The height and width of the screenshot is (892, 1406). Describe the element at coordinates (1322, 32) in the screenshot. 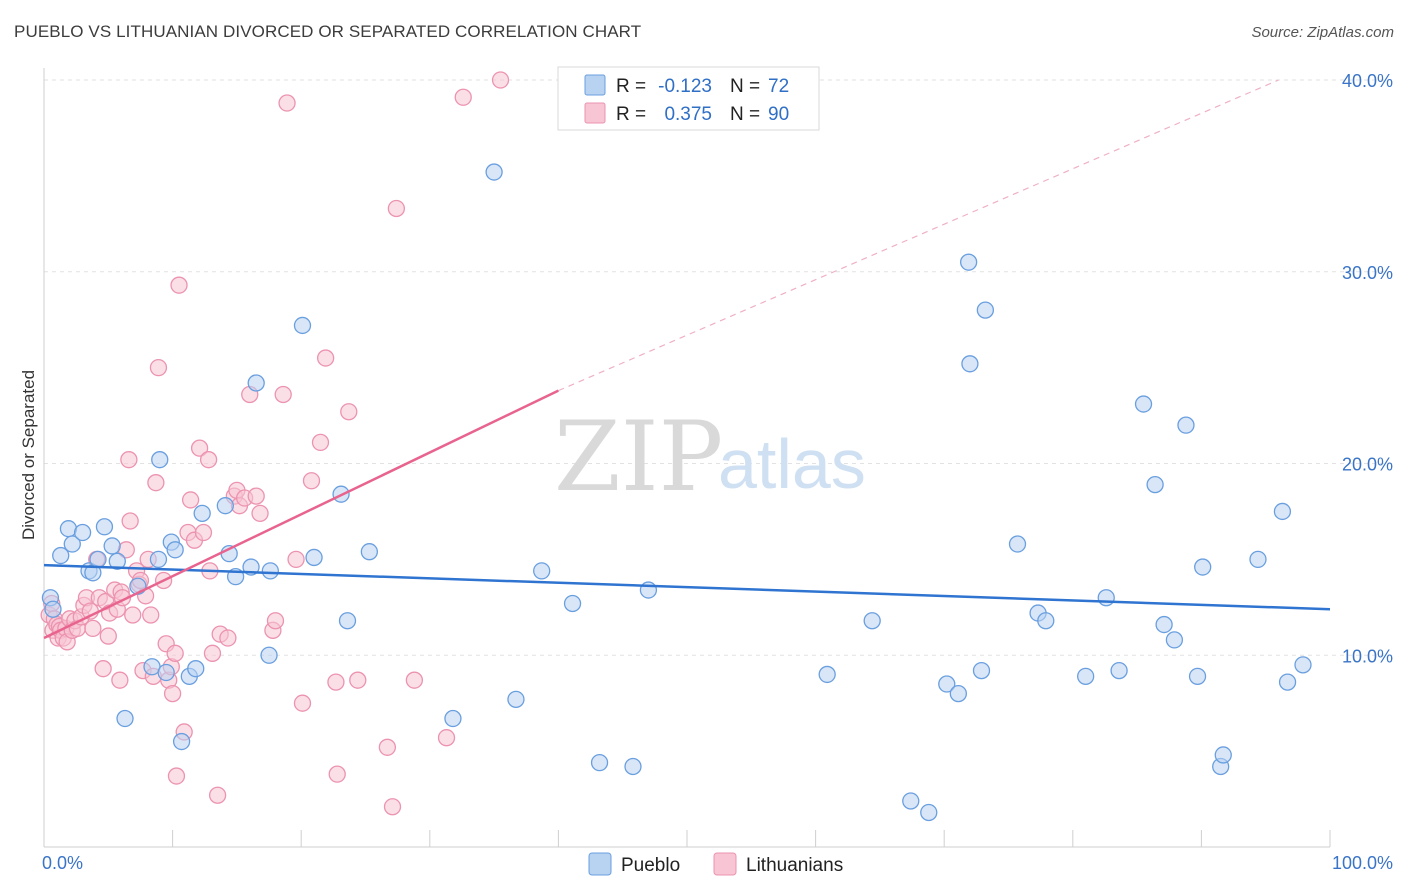

I see `source-label: Source: ZipAtlas.com` at that location.